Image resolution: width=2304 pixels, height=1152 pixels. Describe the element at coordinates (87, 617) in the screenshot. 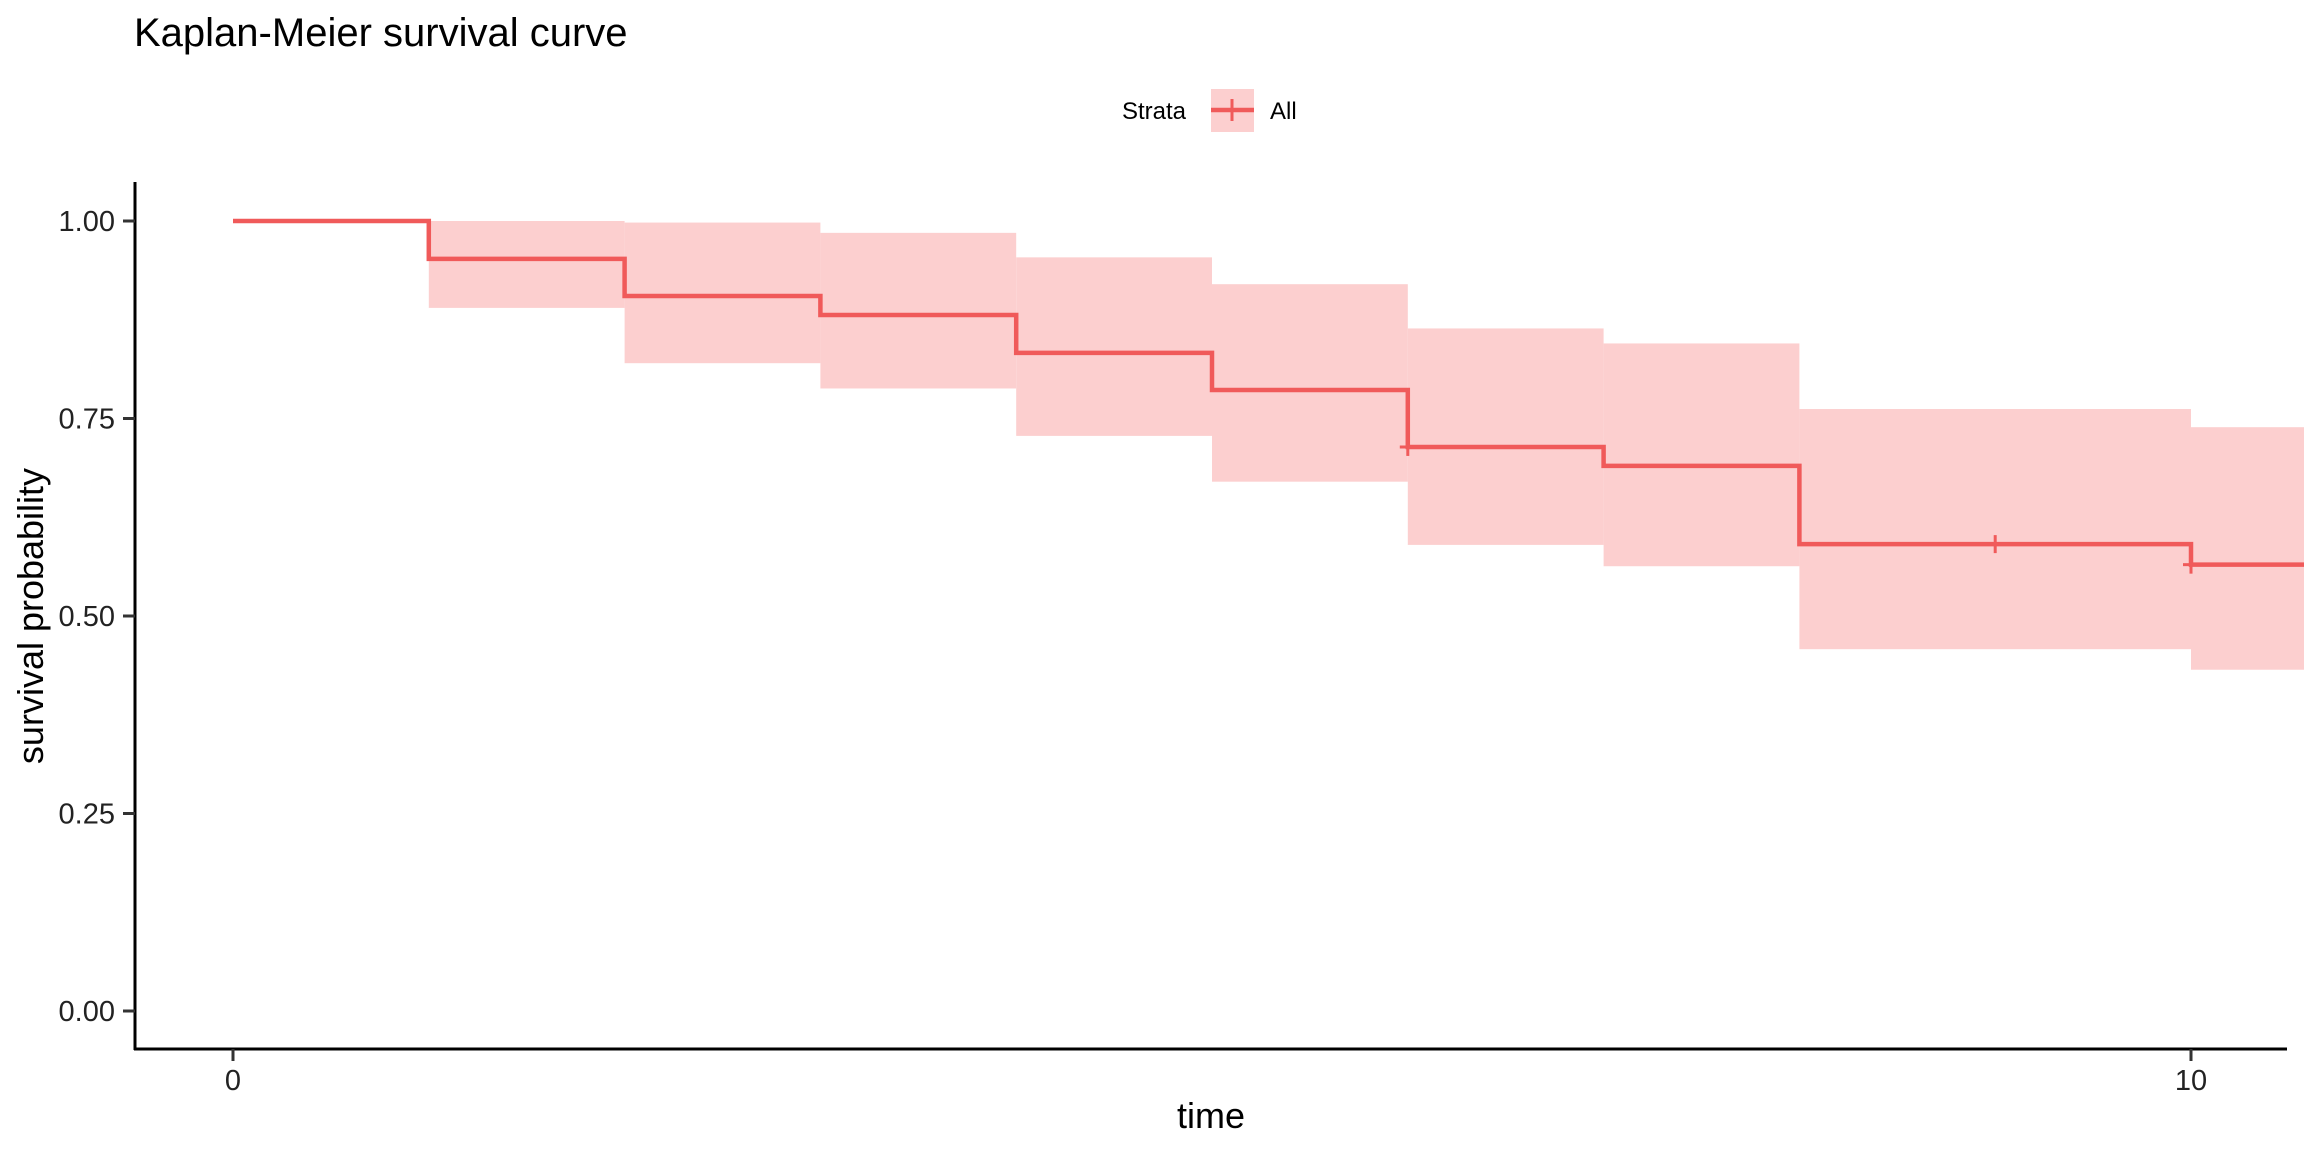

I see `y-tick-label: 0.50` at that location.